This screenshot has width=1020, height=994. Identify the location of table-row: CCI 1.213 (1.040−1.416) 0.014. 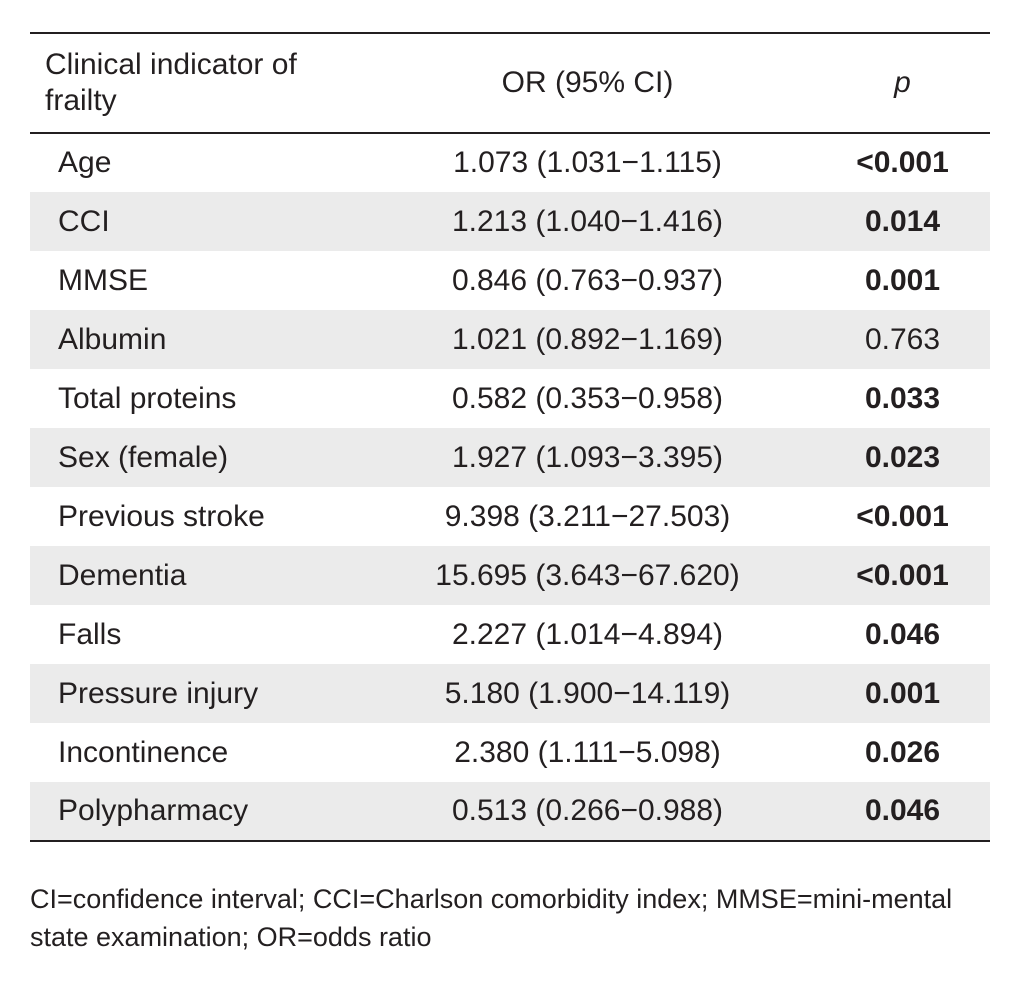
(510, 221).